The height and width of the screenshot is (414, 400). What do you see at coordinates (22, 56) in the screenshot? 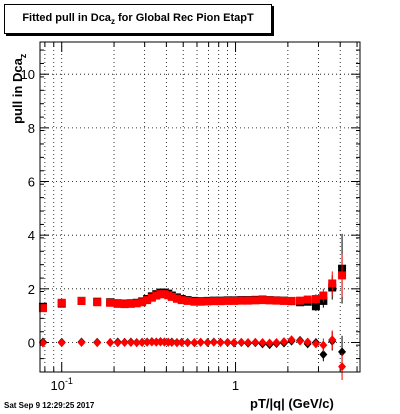
I see `y-axis-label-sub: z` at bounding box center [22, 56].